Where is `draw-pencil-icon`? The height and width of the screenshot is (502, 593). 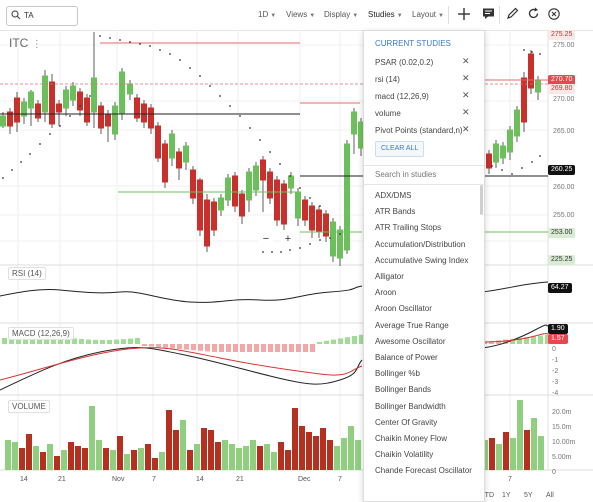 draw-pencil-icon is located at coordinates (512, 13).